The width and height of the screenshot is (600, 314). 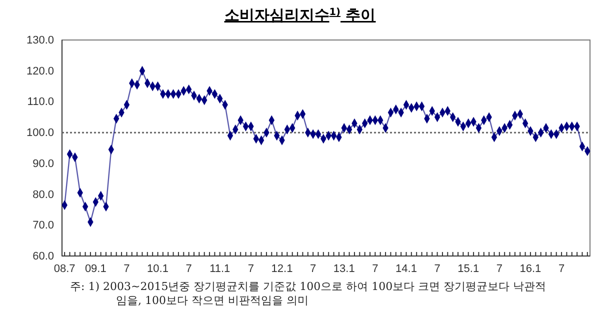 I want to click on y-tick-label: 100.0, so click(x=40, y=133).